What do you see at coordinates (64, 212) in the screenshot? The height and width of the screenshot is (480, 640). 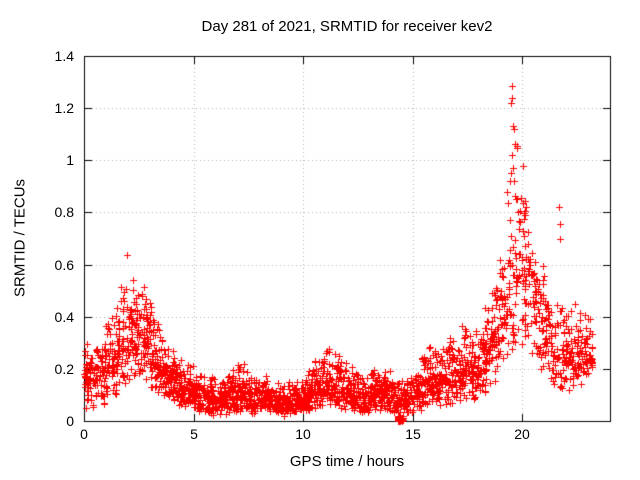 I see `y-tick-label: 0.8` at bounding box center [64, 212].